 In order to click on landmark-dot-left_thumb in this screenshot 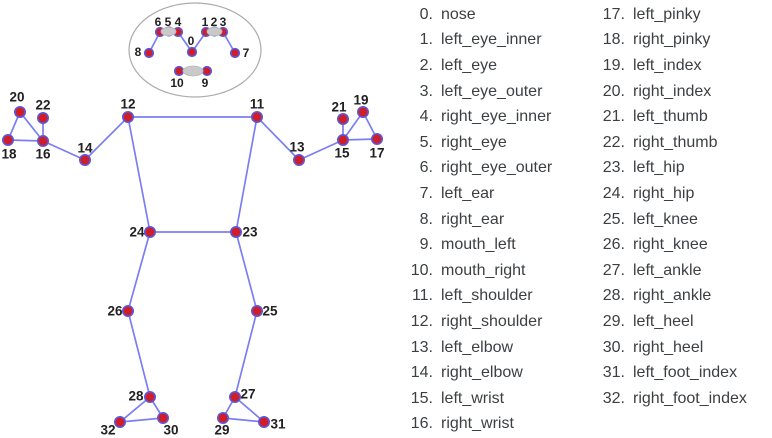, I will do `click(342, 119)`.